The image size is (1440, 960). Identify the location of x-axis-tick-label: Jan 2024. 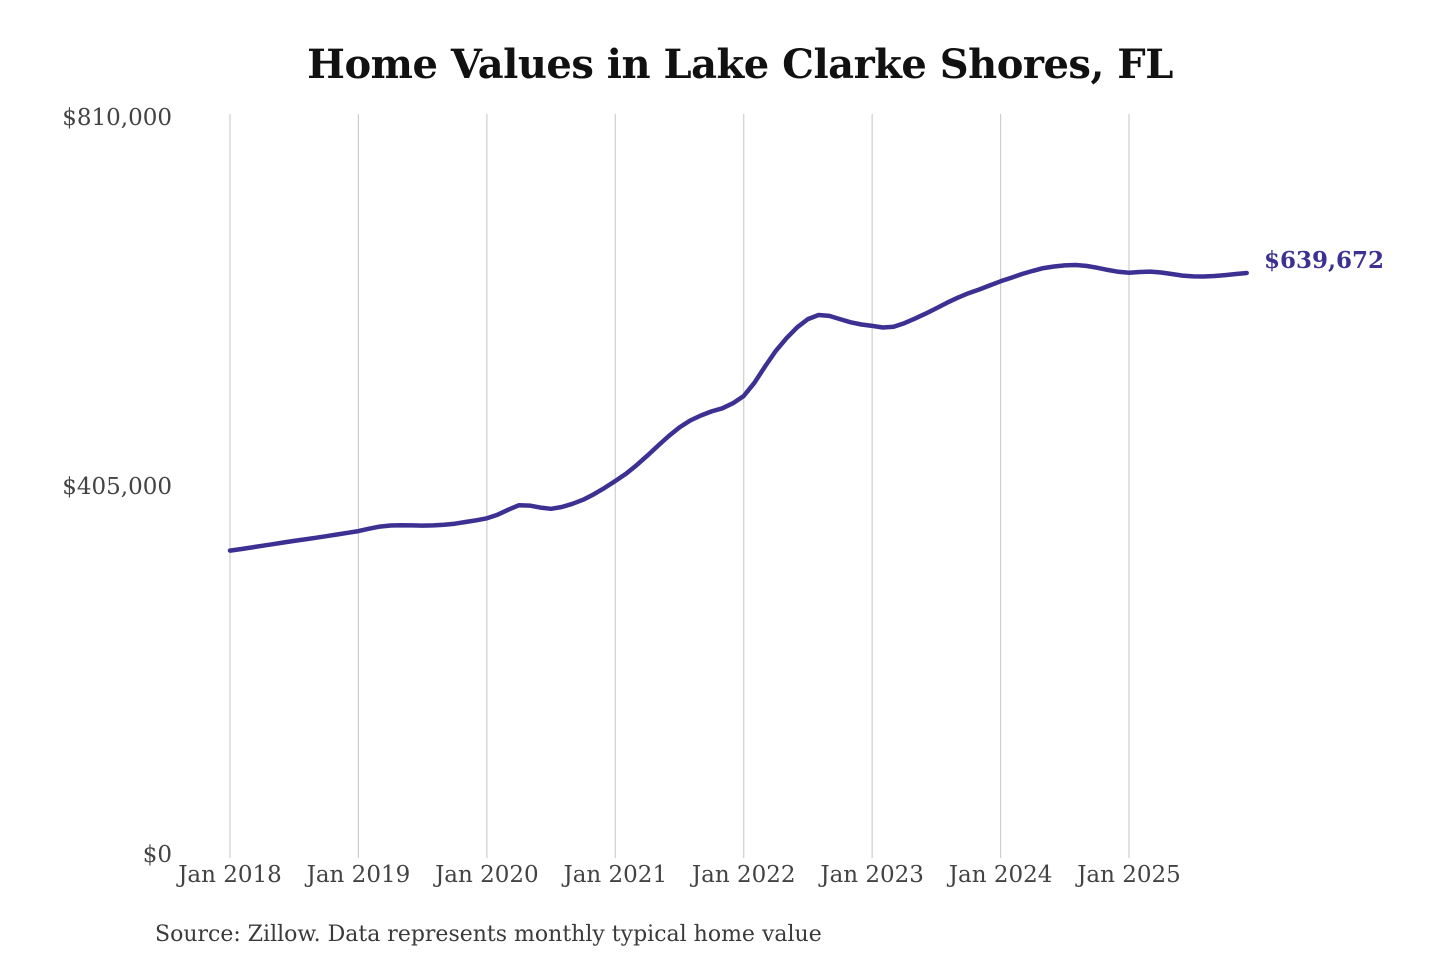
(1000, 875).